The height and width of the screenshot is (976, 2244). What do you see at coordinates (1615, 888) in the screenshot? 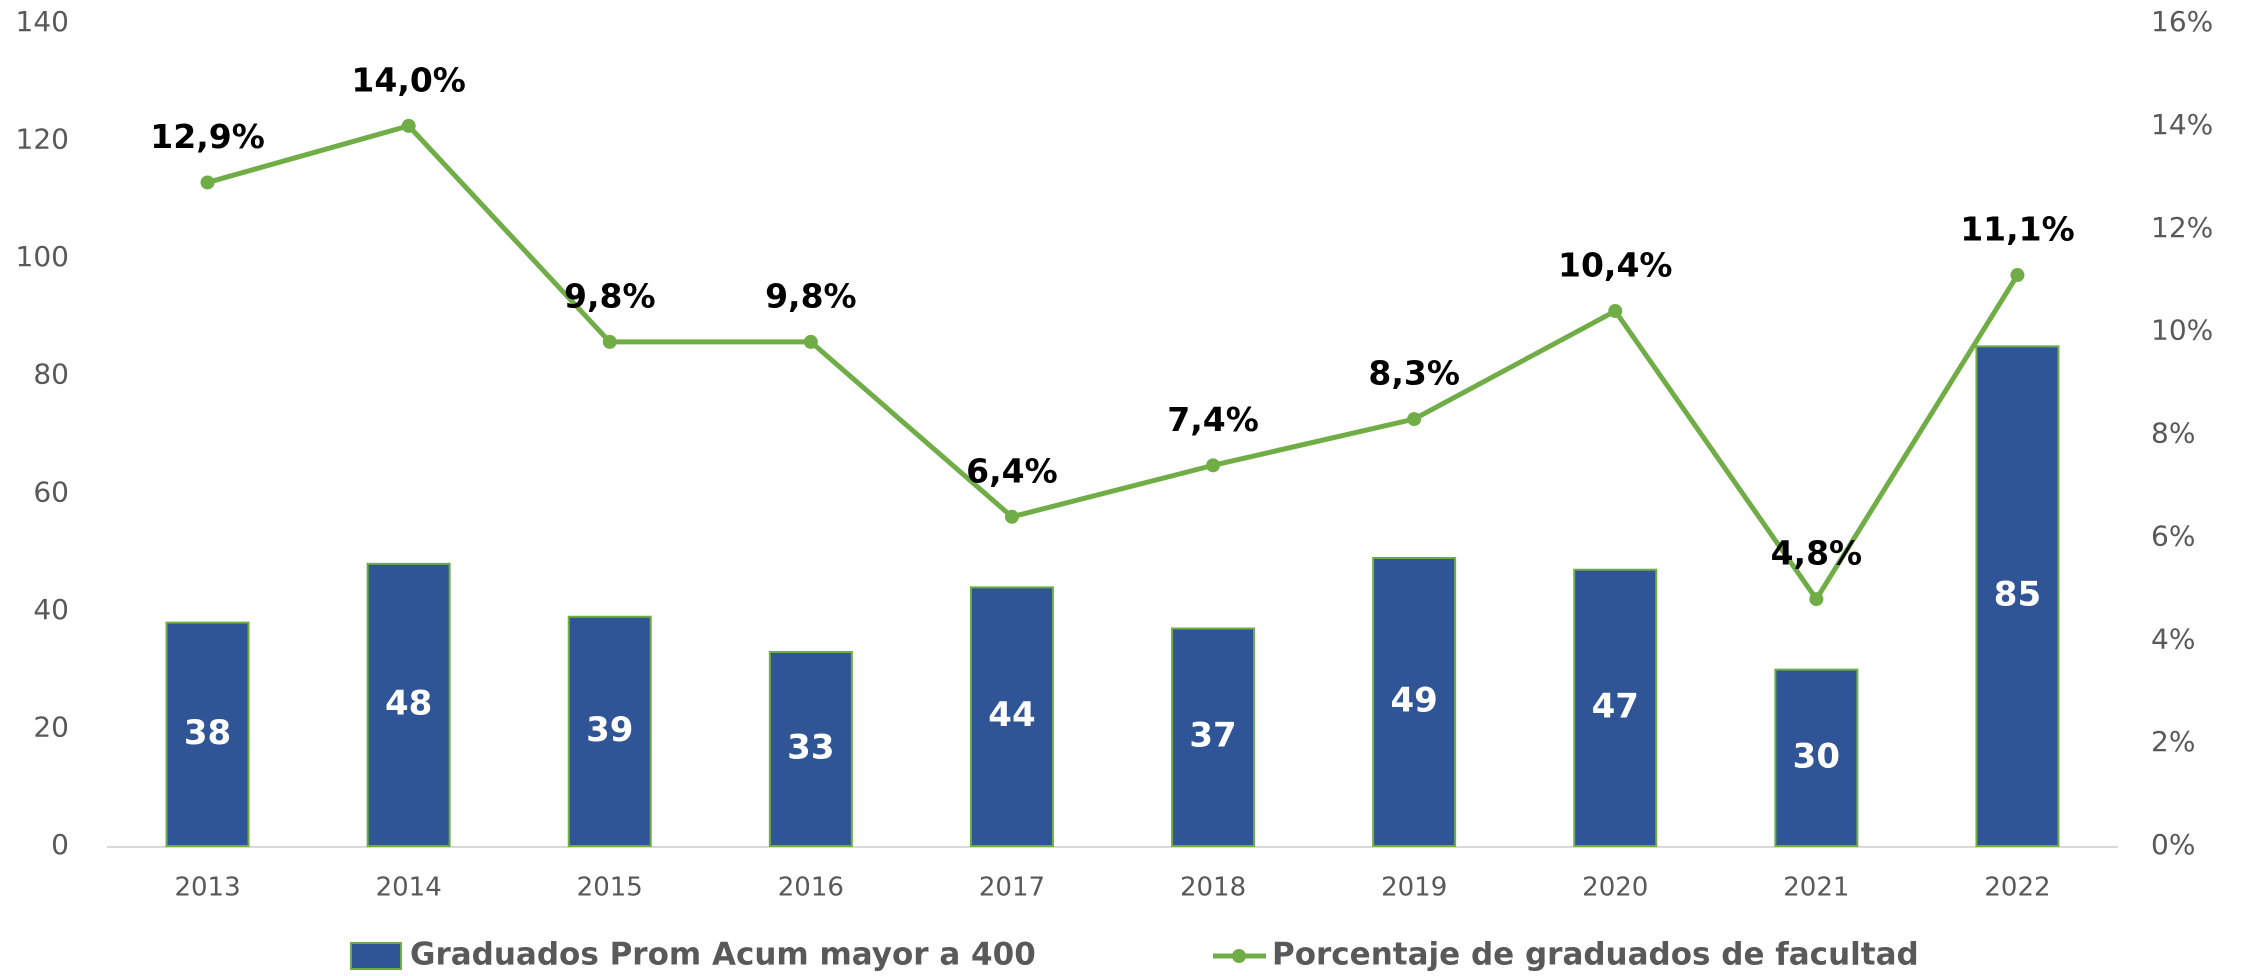
I see `x-tick-label: 2020` at bounding box center [1615, 888].